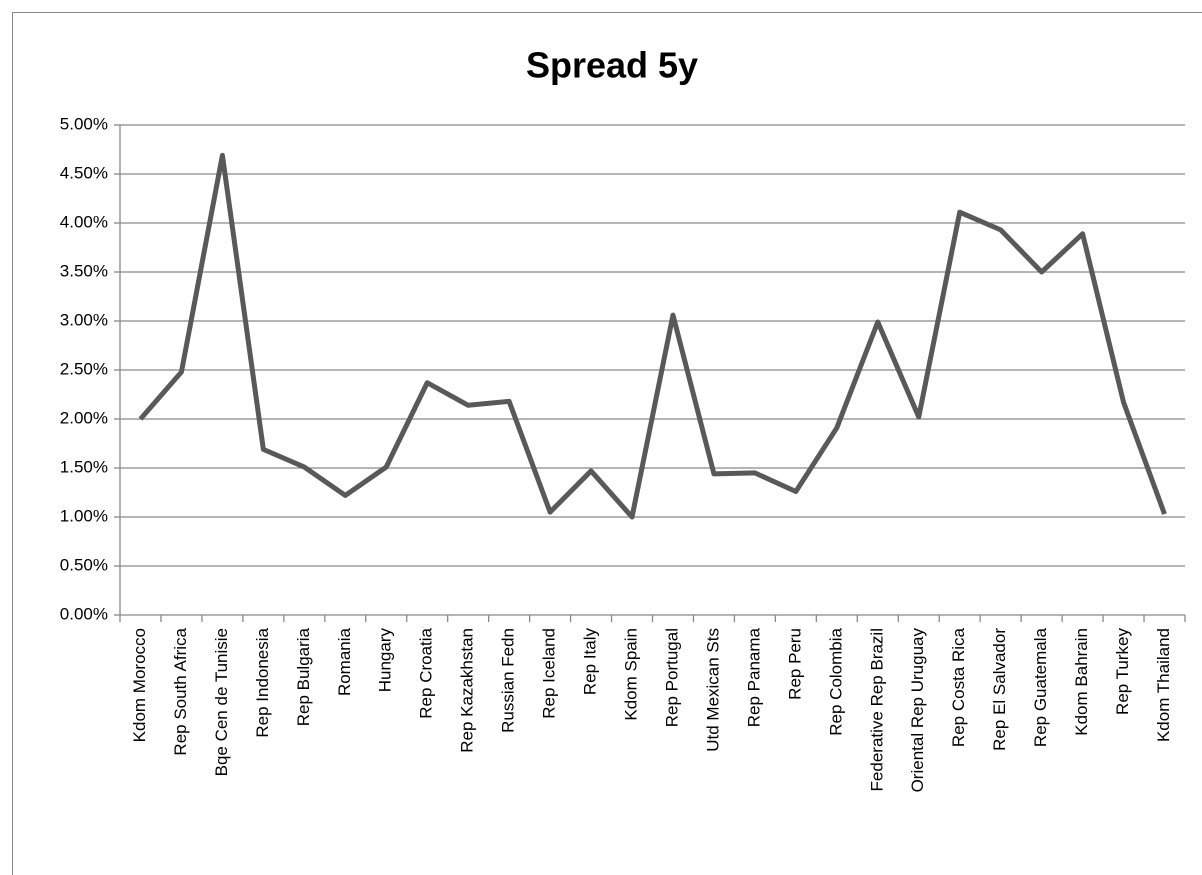  Describe the element at coordinates (84, 515) in the screenshot. I see `y-tick-label: 1.00%` at that location.